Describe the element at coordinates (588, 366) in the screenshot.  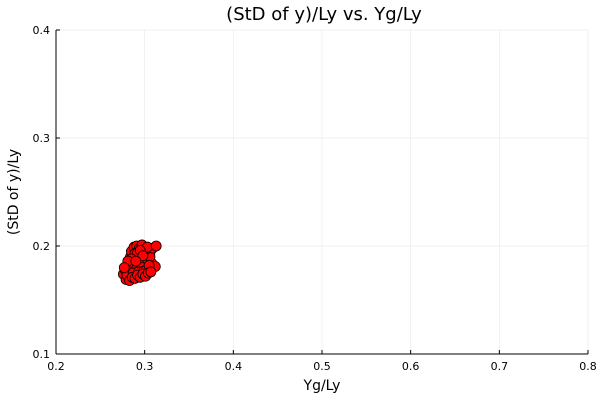
I see `x-tick-label: 0.8` at that location.